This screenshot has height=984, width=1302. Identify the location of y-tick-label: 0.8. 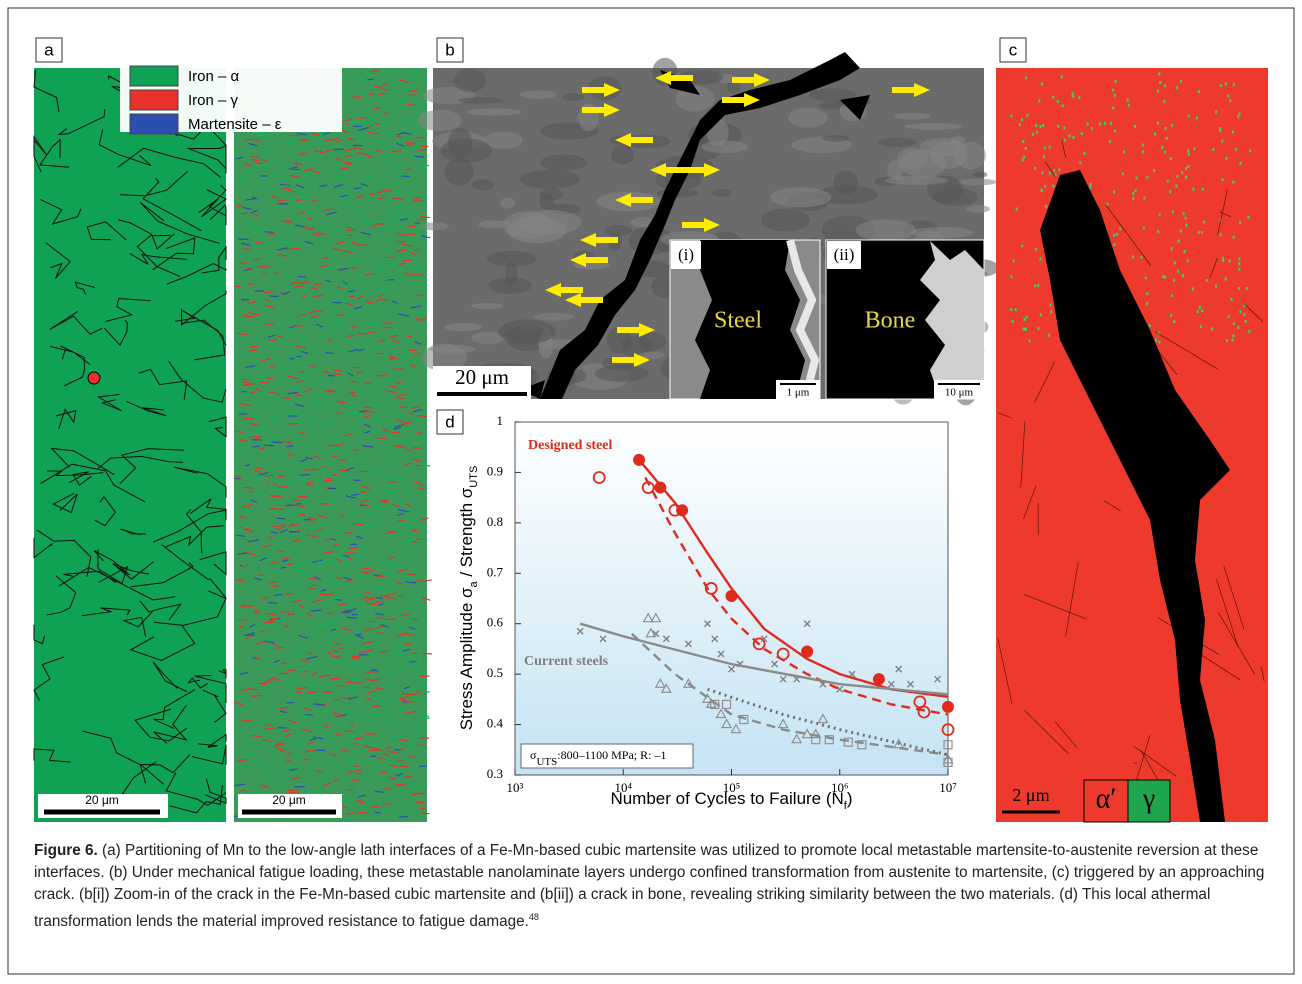
(495, 521).